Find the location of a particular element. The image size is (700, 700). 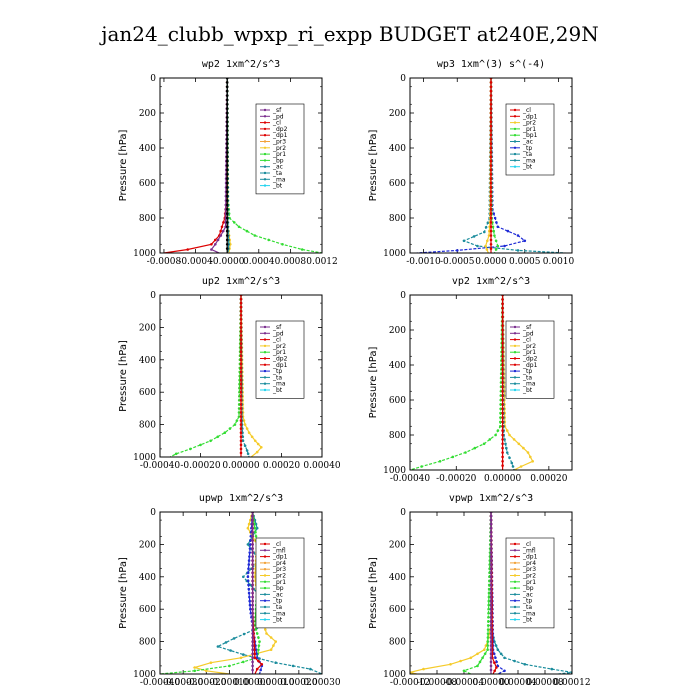

legend-entry: _pr1 is located at coordinates (529, 129).